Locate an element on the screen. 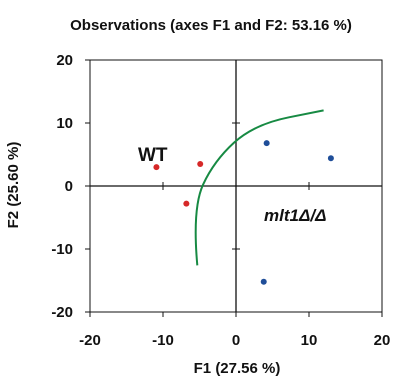 Image resolution: width=398 pixels, height=383 pixels. y-tick-label: 10 is located at coordinates (64, 123).